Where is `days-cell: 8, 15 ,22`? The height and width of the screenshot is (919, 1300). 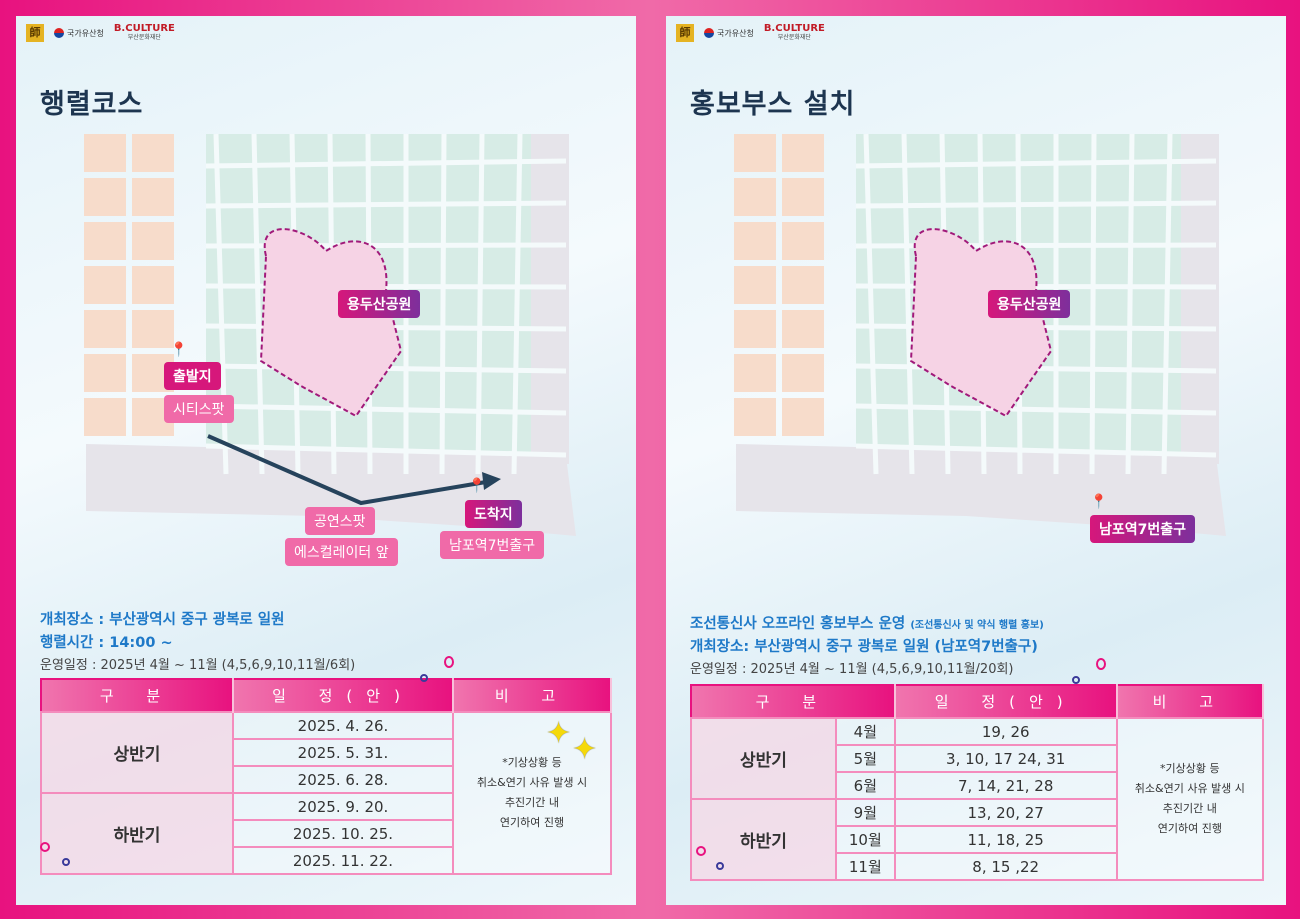 days-cell: 8, 15 ,22 is located at coordinates (1005, 866).